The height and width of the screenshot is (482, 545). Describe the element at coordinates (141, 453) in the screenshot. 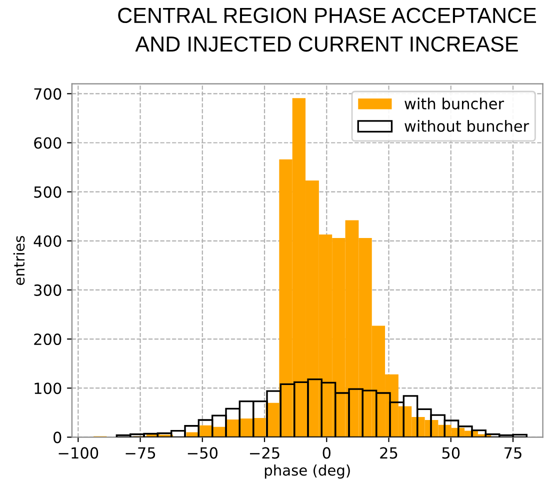

I see `x-tick-label: −75` at that location.